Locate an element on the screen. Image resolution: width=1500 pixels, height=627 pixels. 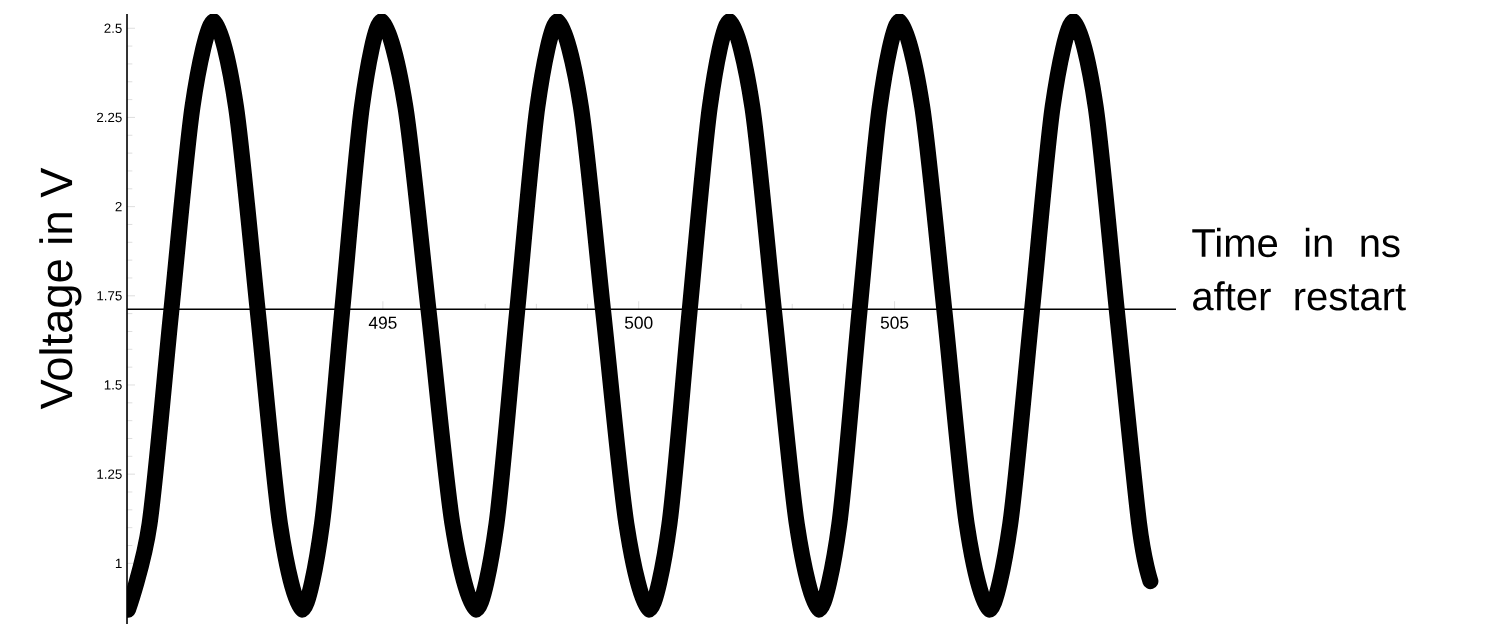
y-tick-label: 1.25 is located at coordinates (109, 474).